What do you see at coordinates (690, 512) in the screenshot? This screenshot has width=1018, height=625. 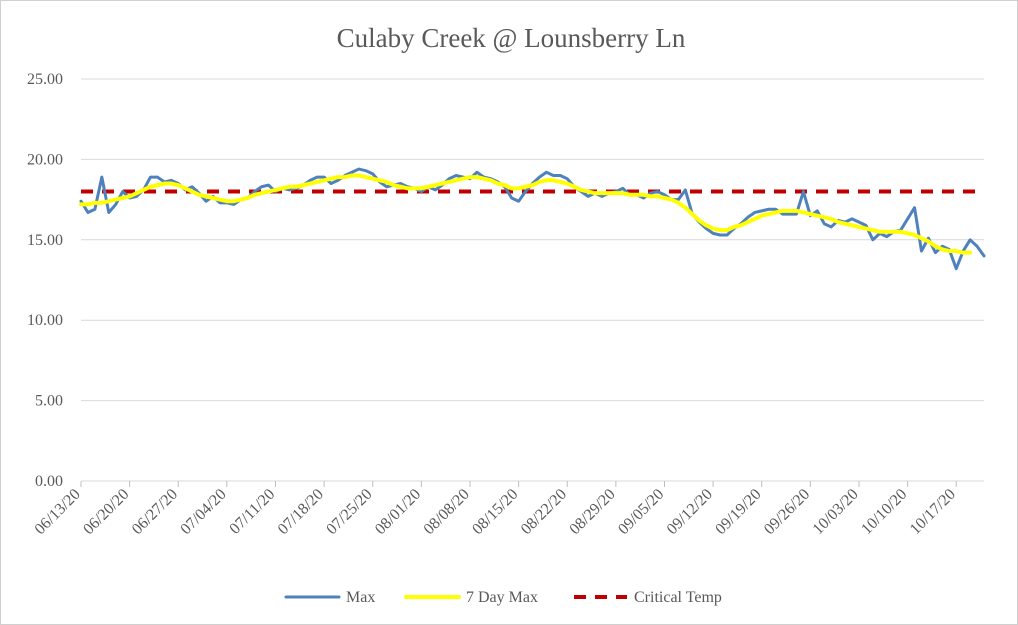 I see `x-tick-label: 09/12/20` at bounding box center [690, 512].